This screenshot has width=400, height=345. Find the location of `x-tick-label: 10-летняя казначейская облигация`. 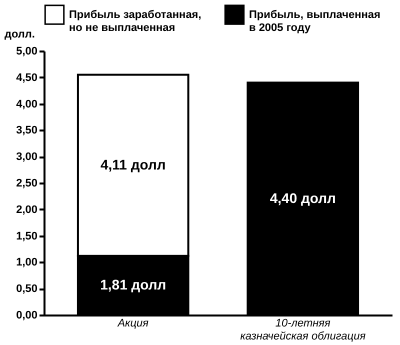

x-tick-label: 10-летняя казначейская облигация is located at coordinates (303, 330).